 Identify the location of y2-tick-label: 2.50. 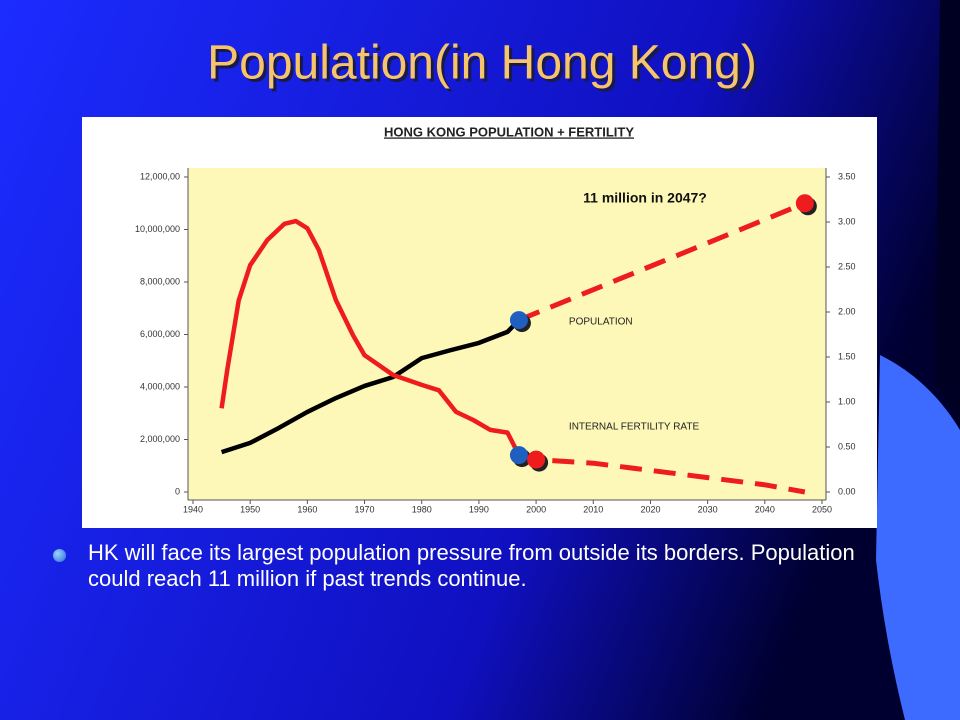
(847, 266).